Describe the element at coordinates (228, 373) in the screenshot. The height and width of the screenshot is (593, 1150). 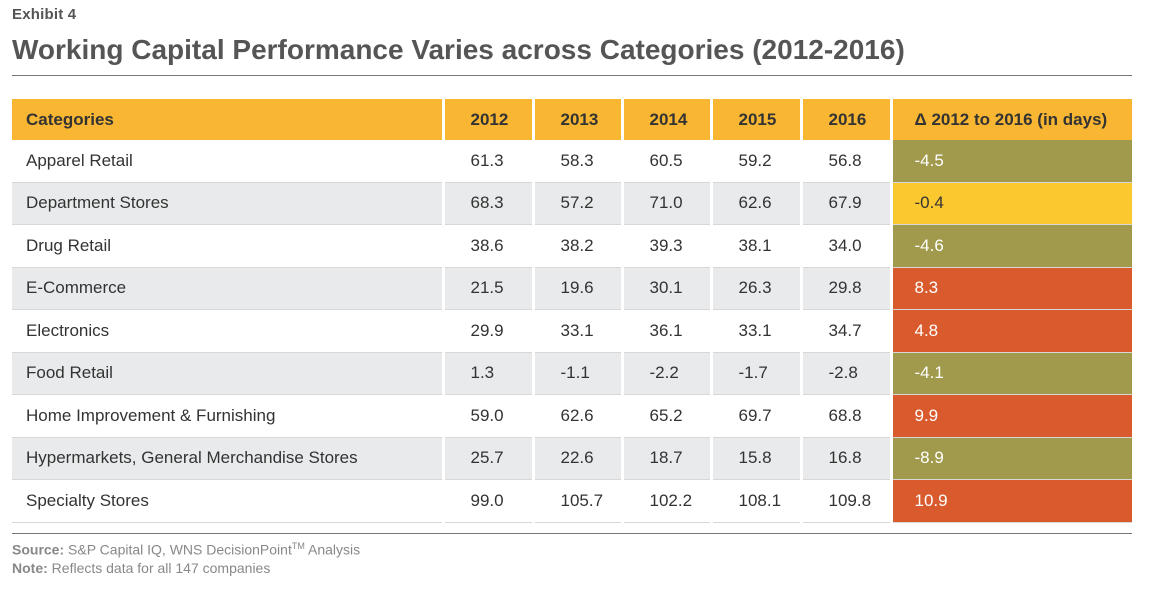
I see `category-cell: Food Retail` at that location.